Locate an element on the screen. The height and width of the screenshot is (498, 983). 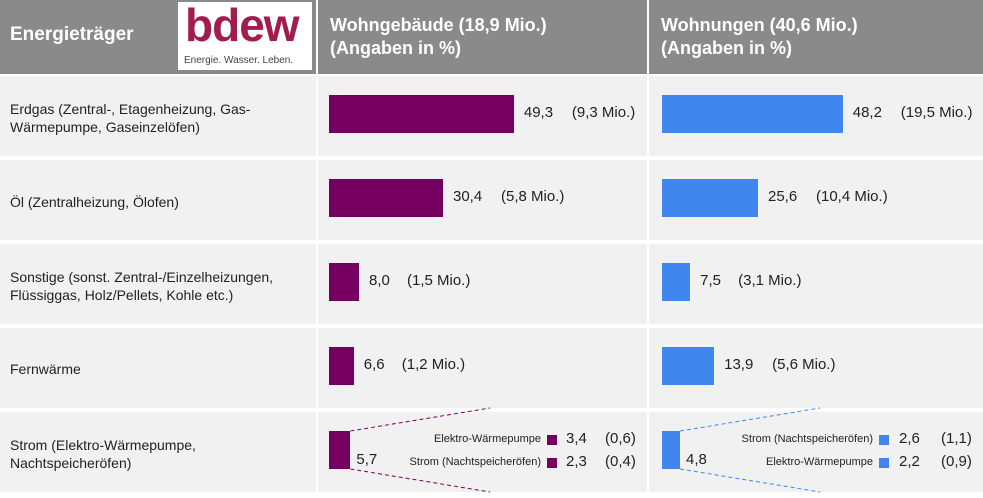
category-label: Öl (Zentralheizung, Ölofen) is located at coordinates (94, 202).